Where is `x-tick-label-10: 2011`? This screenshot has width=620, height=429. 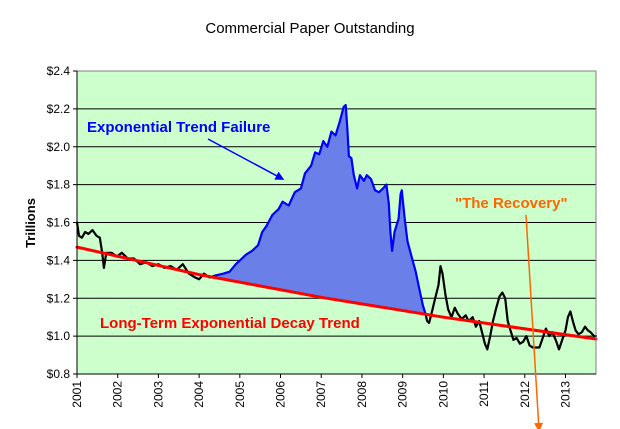
x-tick-label-10: 2011 is located at coordinates (484, 394).